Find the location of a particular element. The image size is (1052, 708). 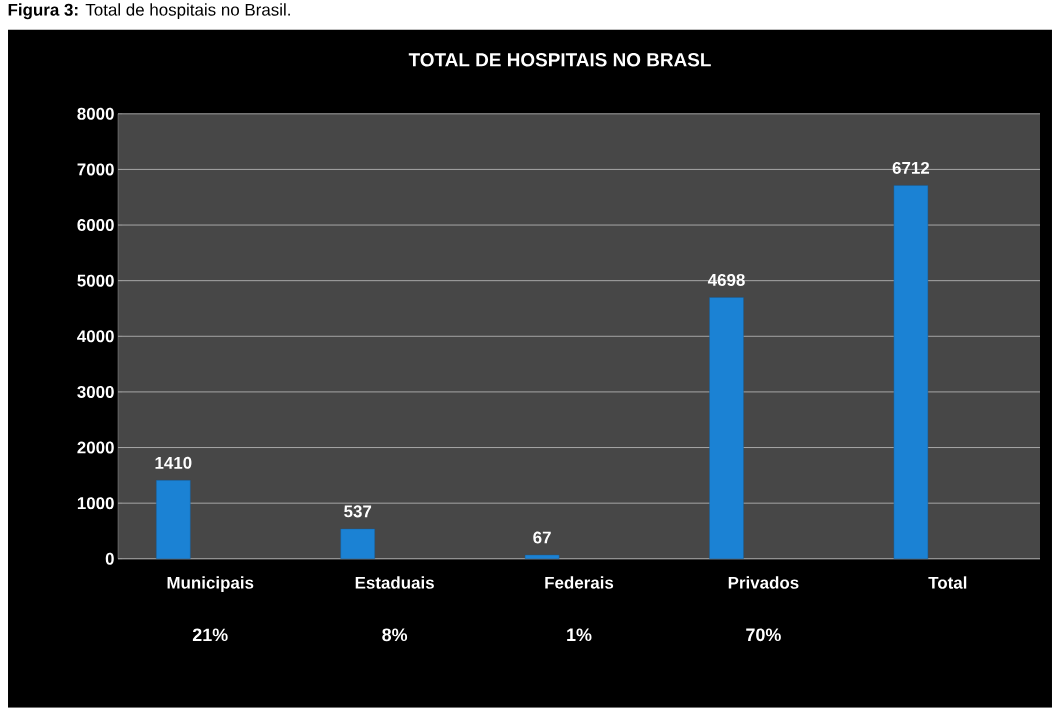

x-tick-label: Federais is located at coordinates (579, 582).